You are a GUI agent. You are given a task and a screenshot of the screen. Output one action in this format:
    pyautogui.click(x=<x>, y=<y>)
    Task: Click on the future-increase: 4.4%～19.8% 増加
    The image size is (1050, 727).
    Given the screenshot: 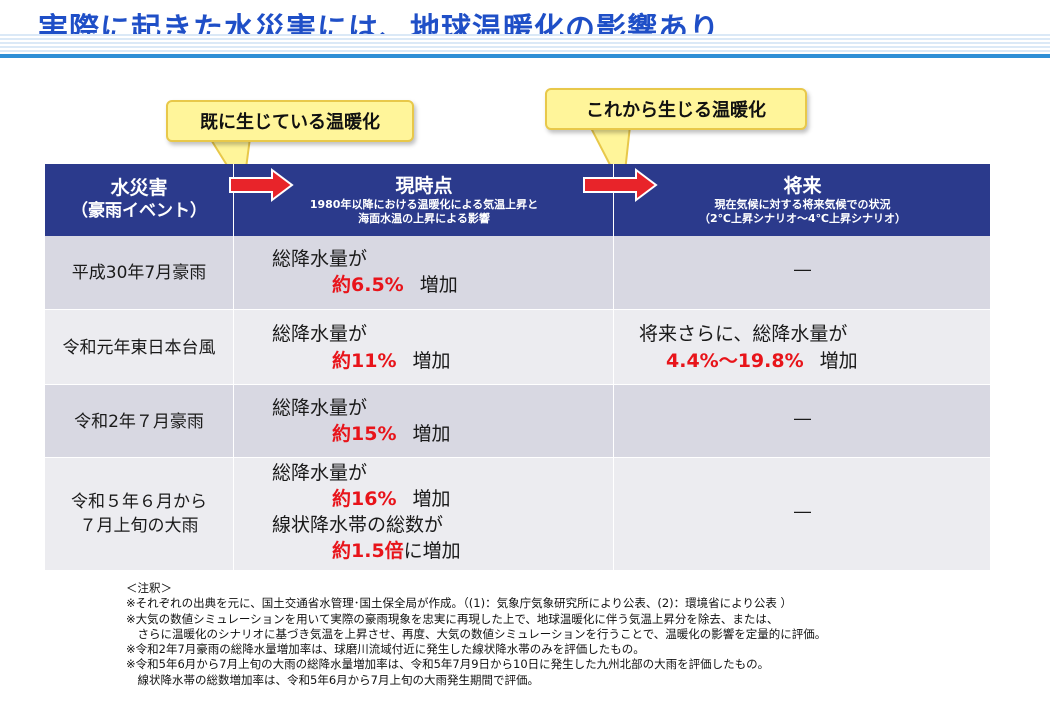 What is the action you would take?
    pyautogui.click(x=762, y=361)
    